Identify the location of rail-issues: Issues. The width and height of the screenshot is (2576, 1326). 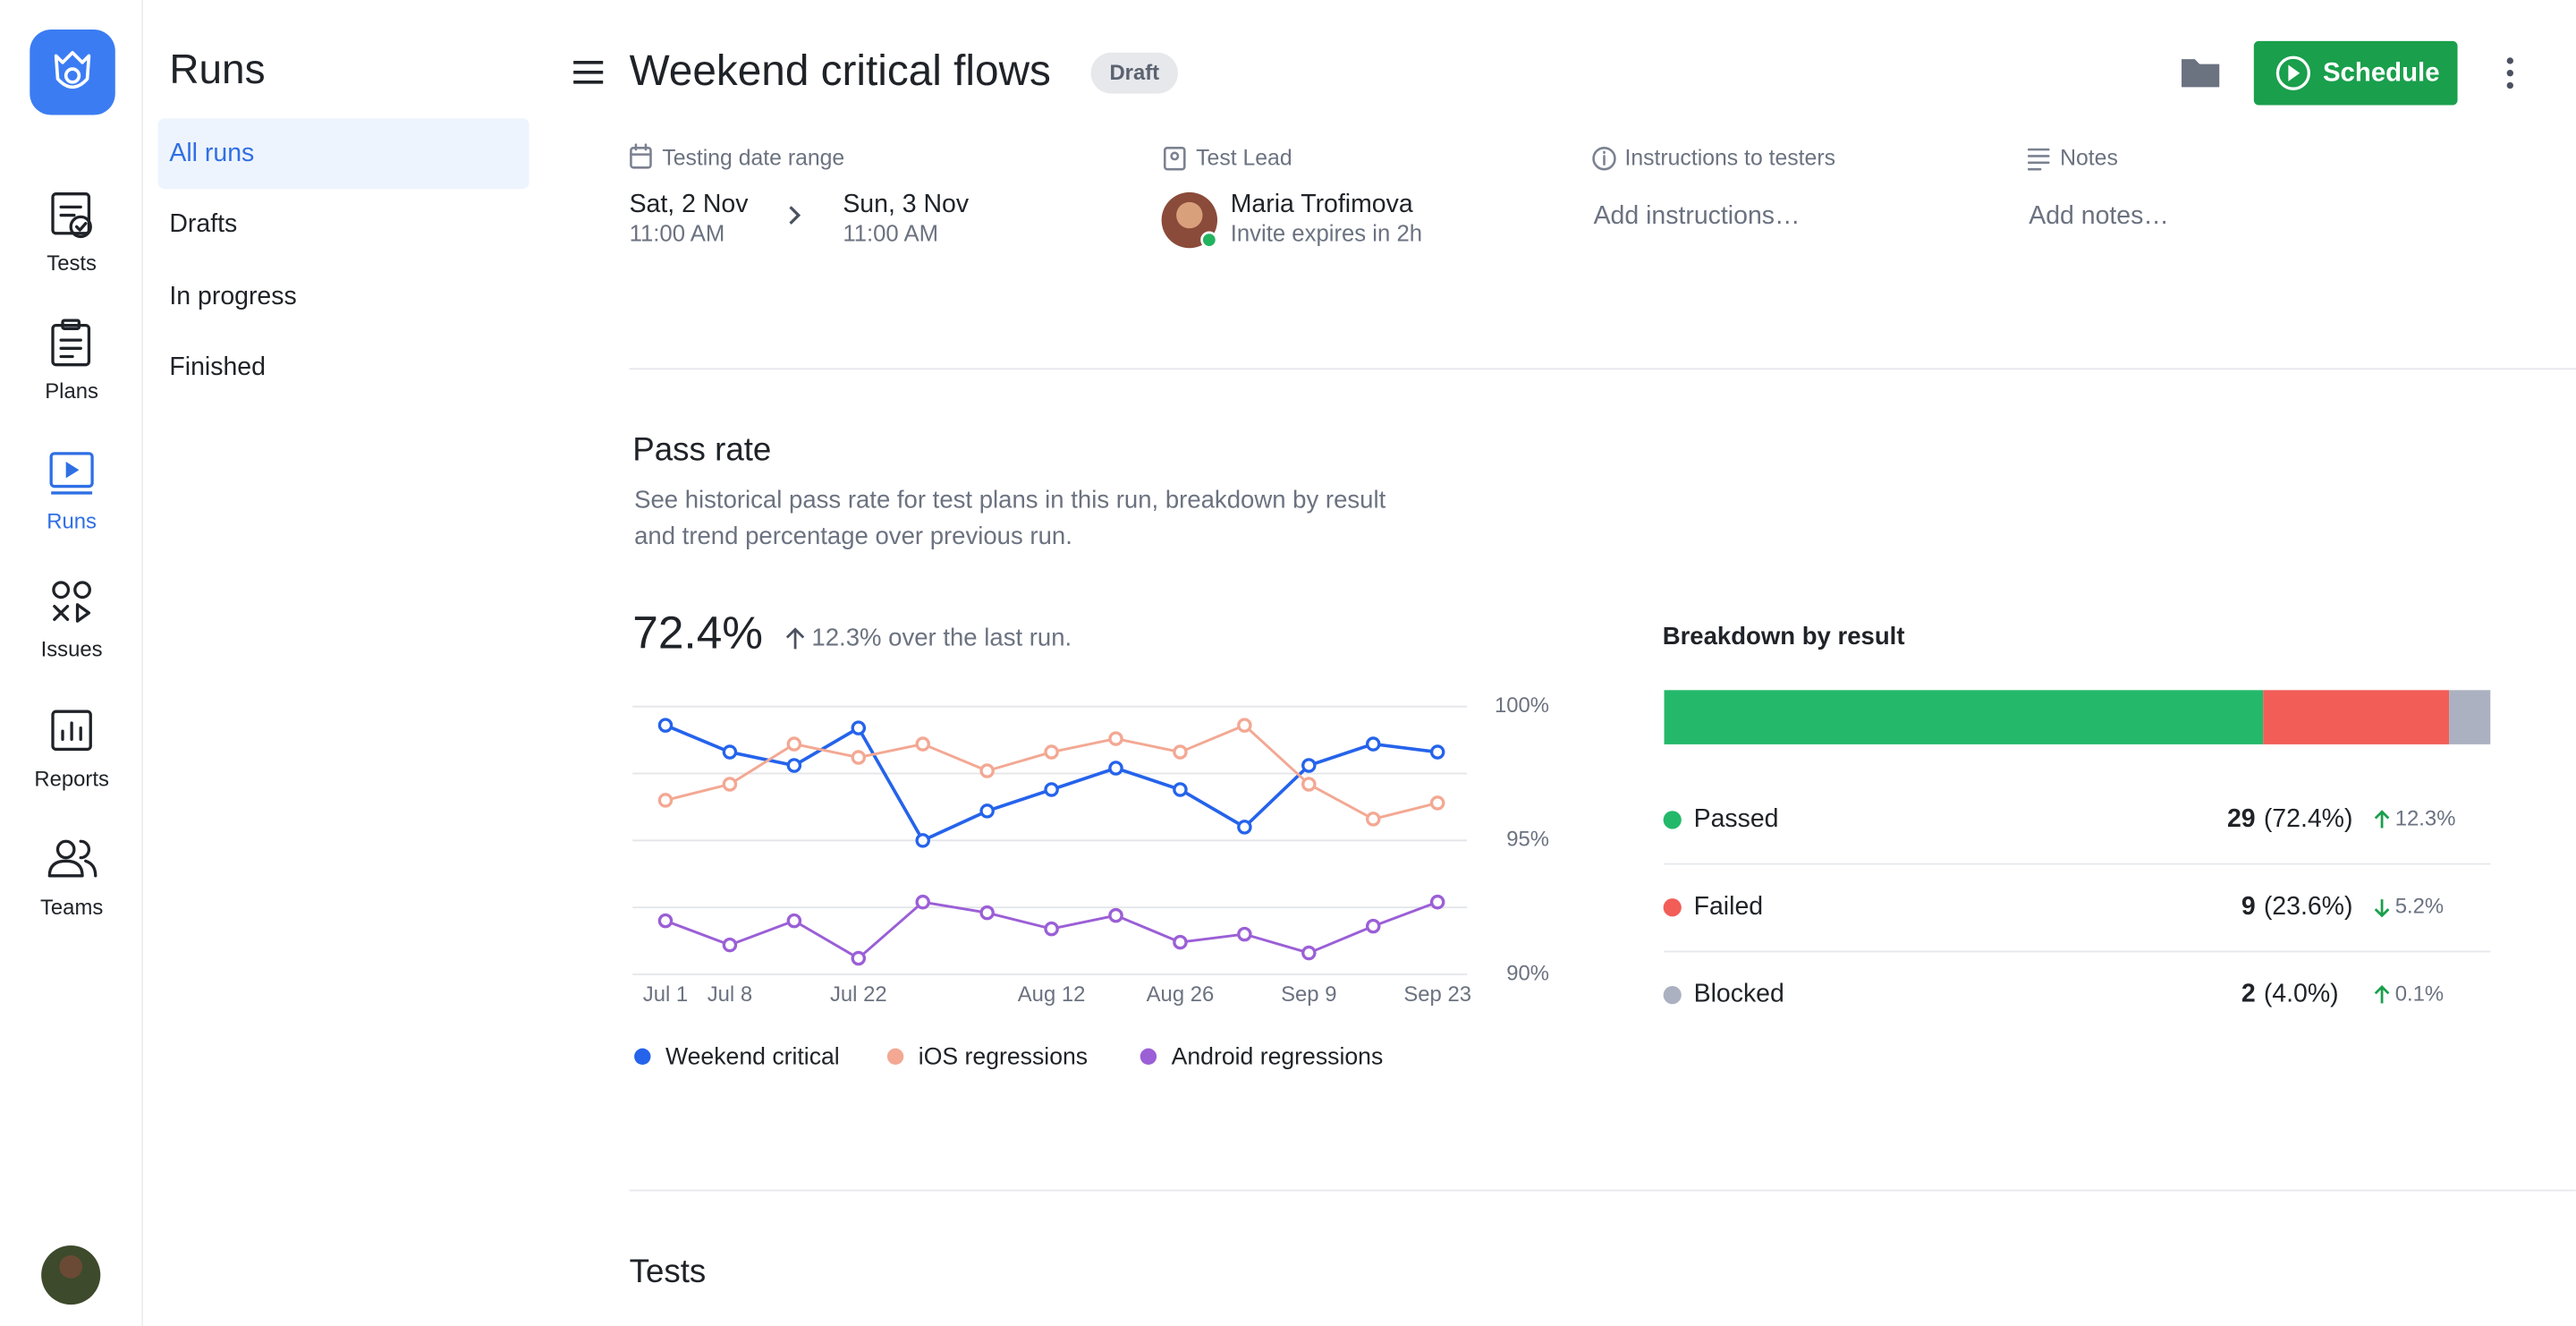
(72, 621).